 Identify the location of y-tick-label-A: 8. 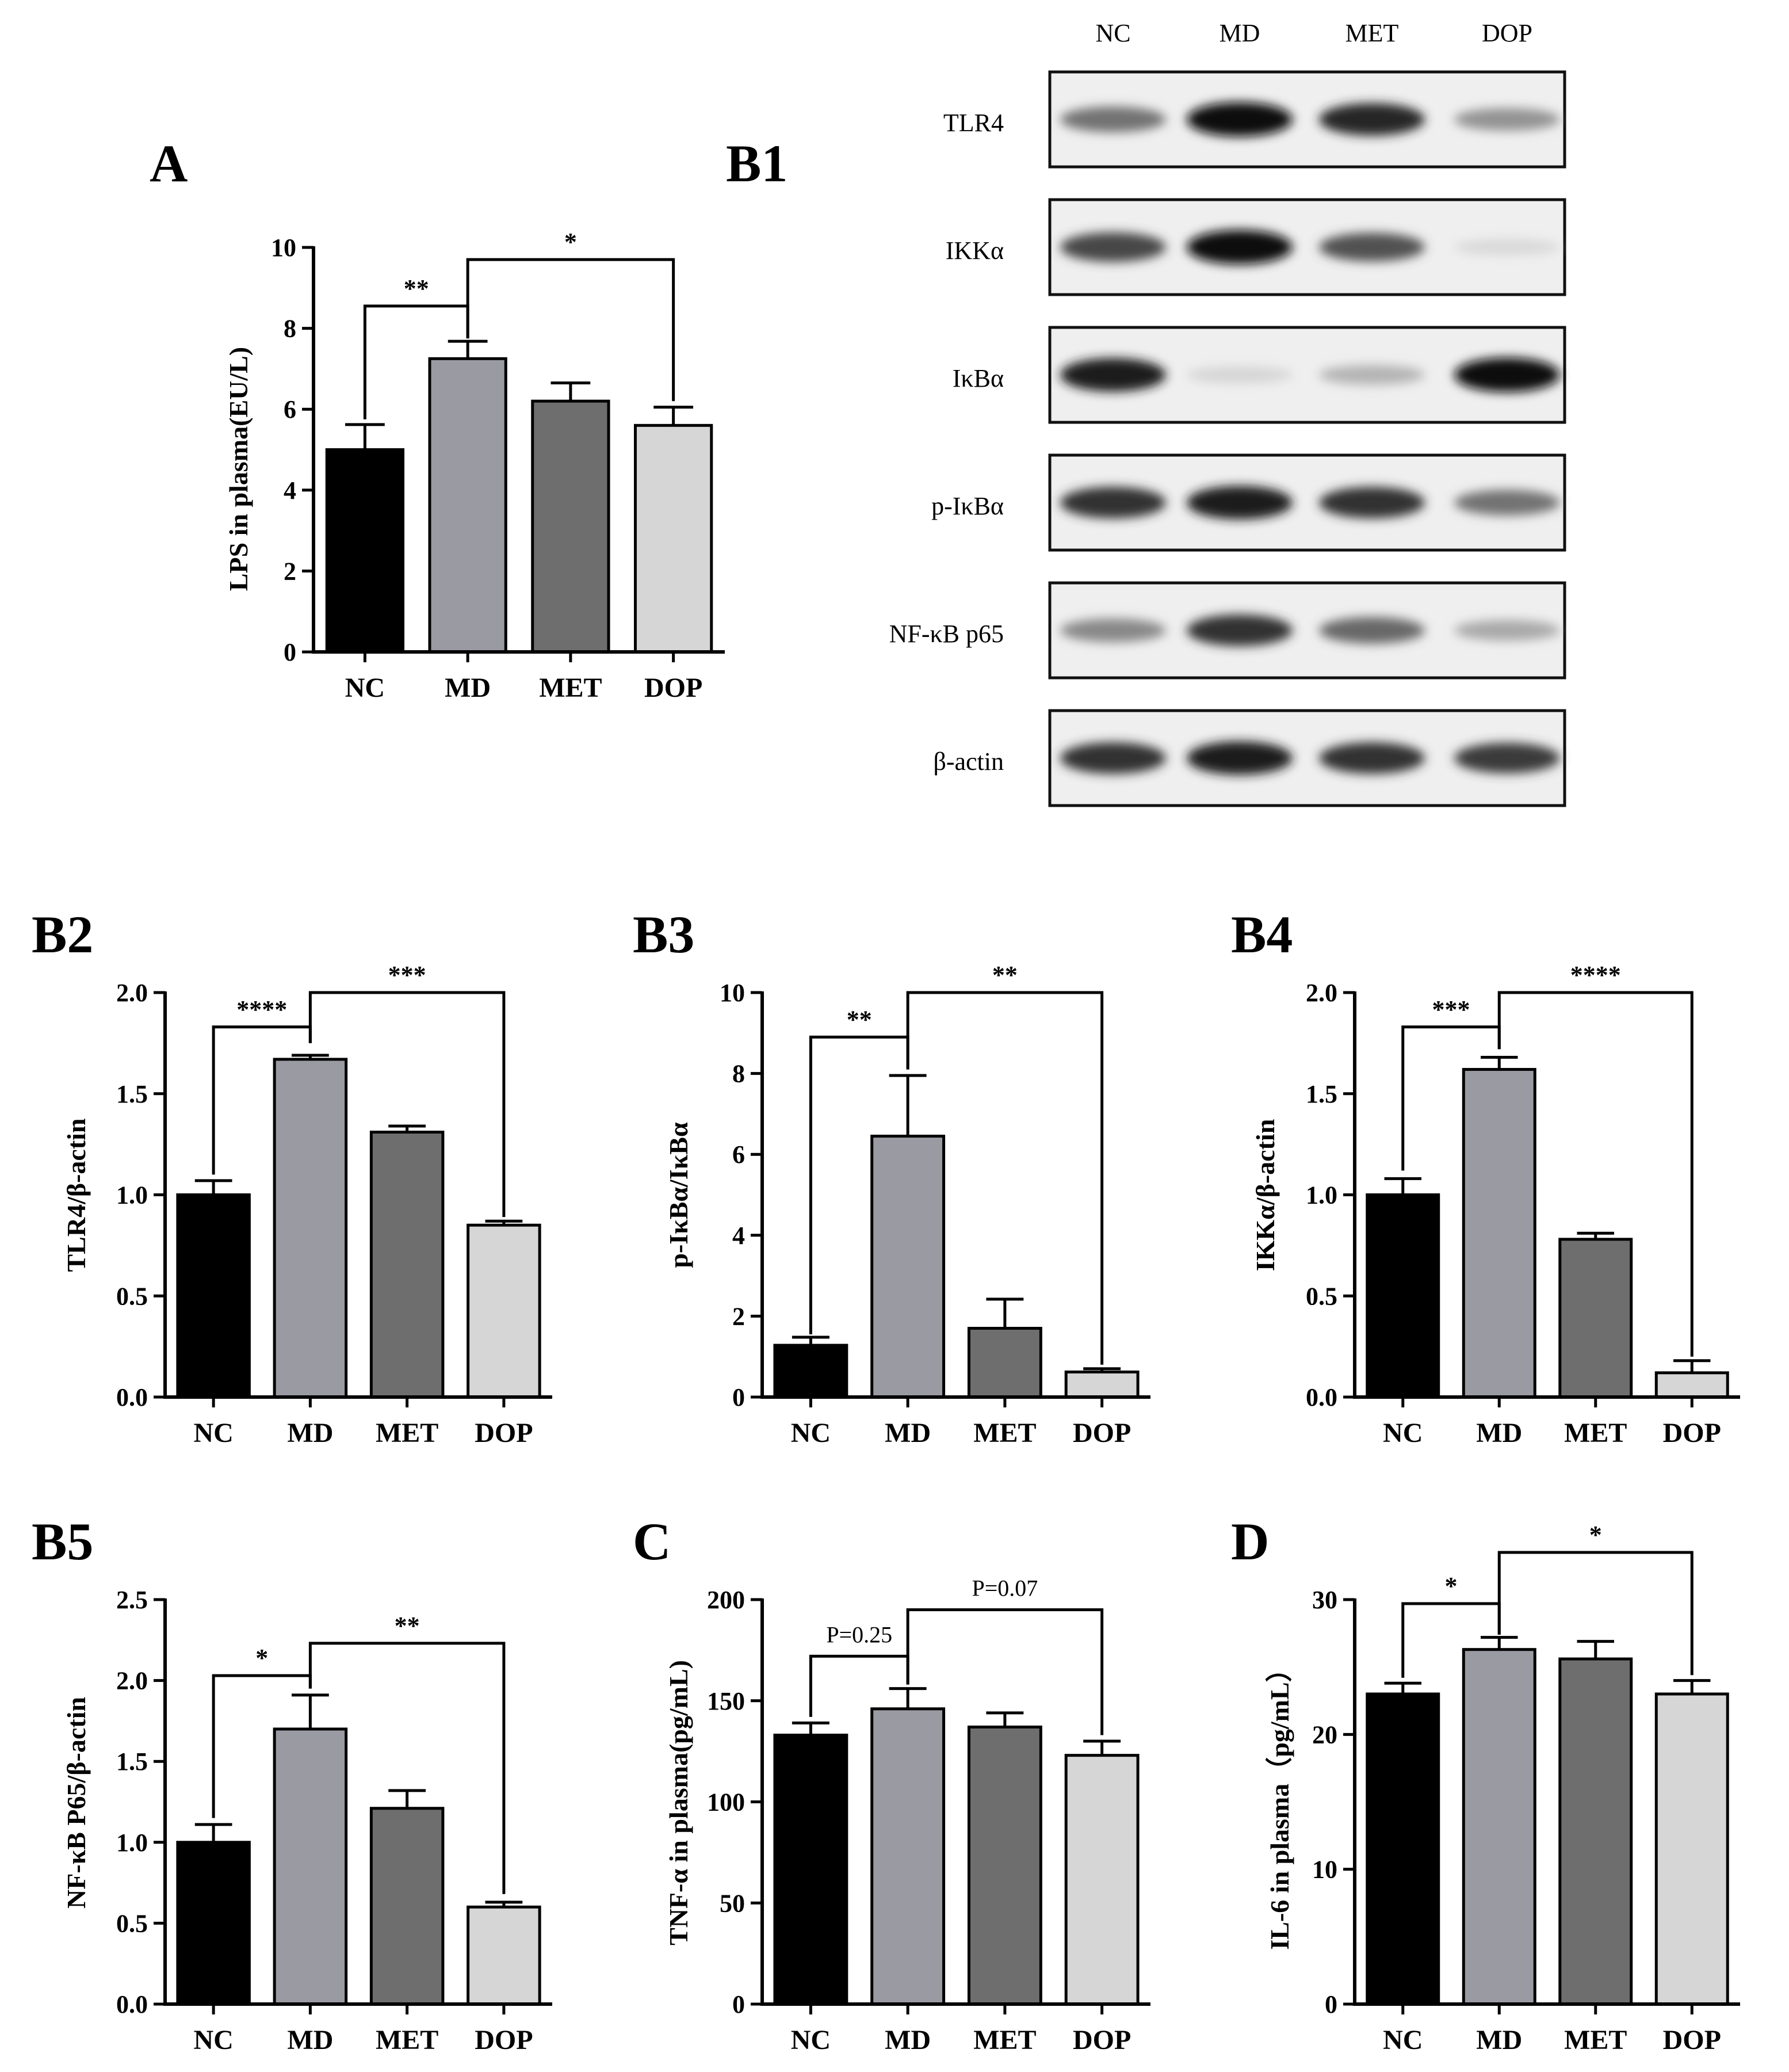
(290, 329).